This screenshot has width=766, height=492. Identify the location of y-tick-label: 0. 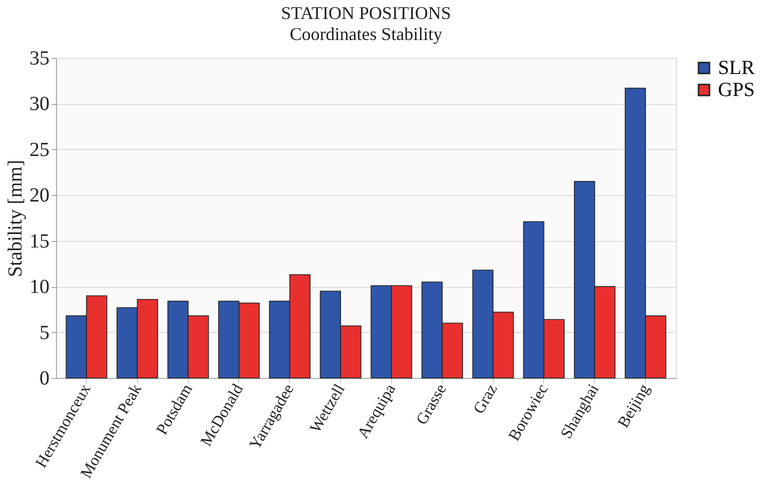
(45, 379).